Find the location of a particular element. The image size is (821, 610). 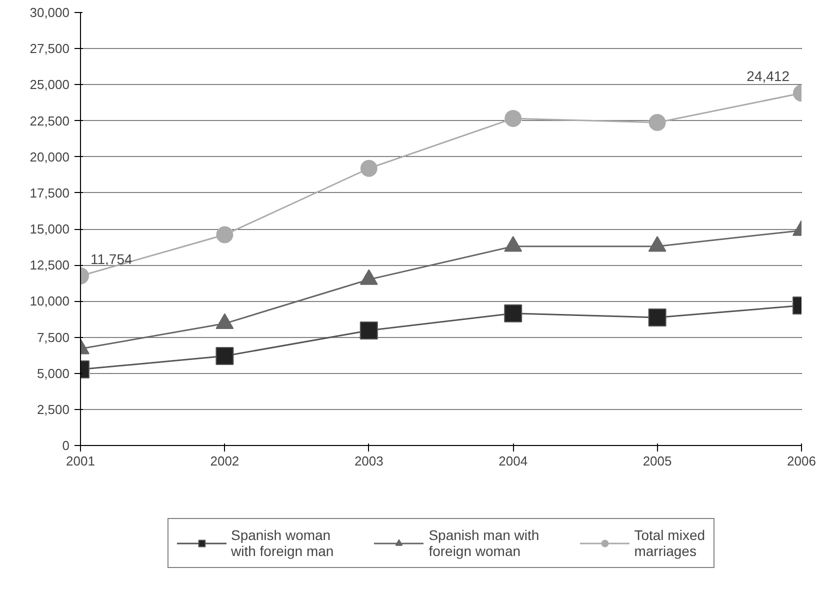

annotation: 24,412 is located at coordinates (768, 76).